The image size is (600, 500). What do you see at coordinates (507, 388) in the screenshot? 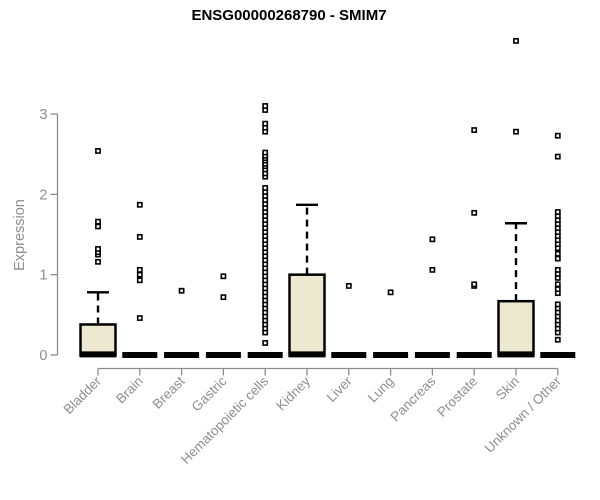
I see `x-tick-label: Skin` at bounding box center [507, 388].